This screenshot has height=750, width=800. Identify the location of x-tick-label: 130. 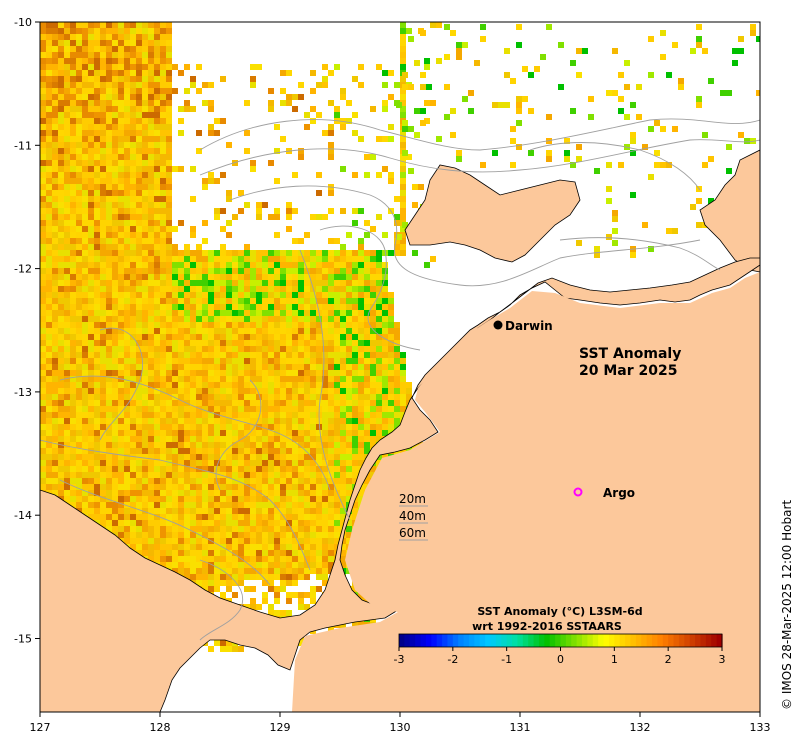
(400, 727).